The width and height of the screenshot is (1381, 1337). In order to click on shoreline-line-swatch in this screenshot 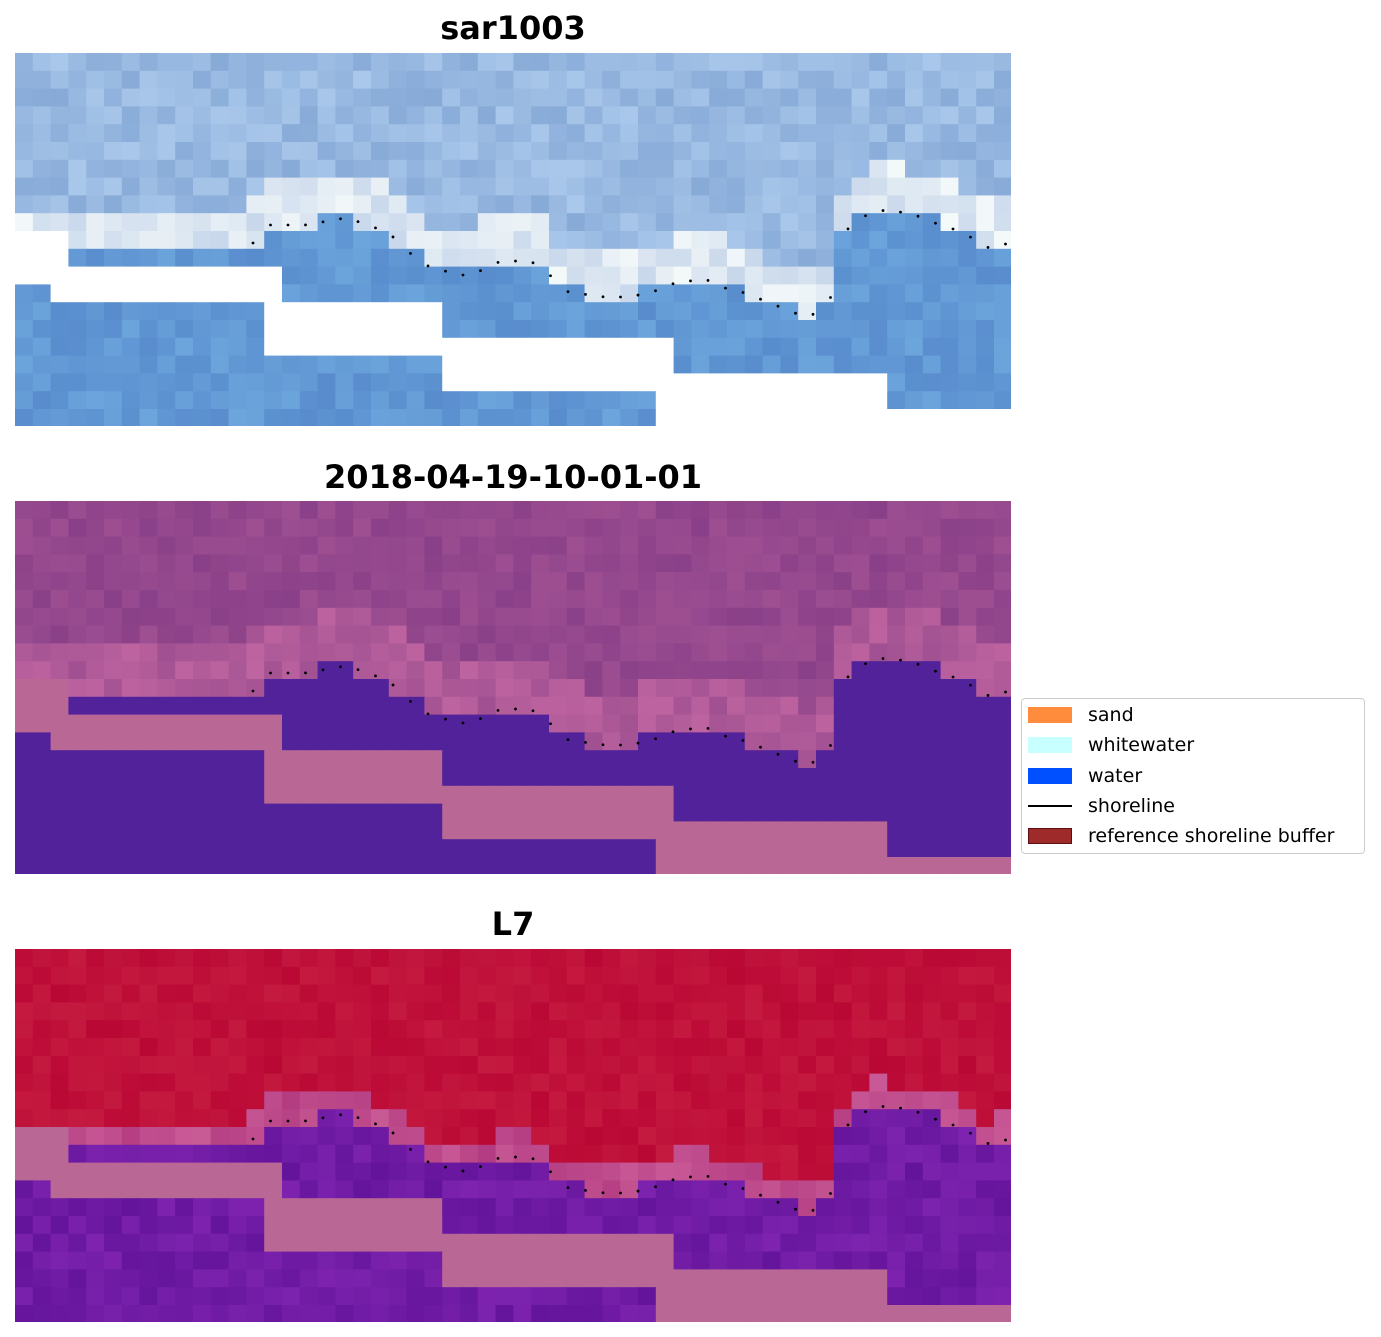, I will do `click(1050, 806)`.